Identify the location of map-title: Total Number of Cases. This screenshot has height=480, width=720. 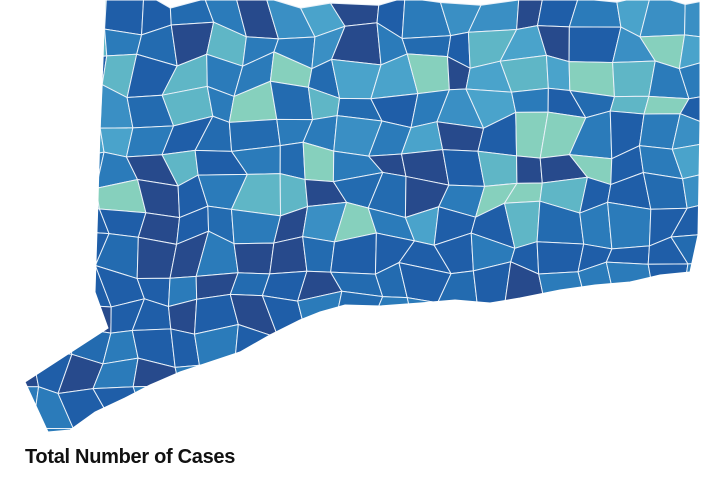
(130, 457).